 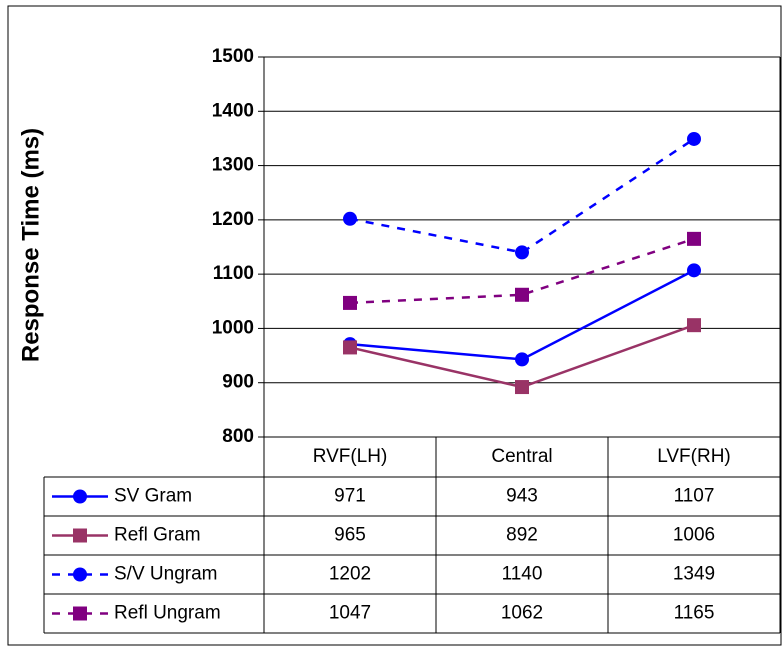 I want to click on x-tick-label: LVF(RH), so click(x=694, y=456).